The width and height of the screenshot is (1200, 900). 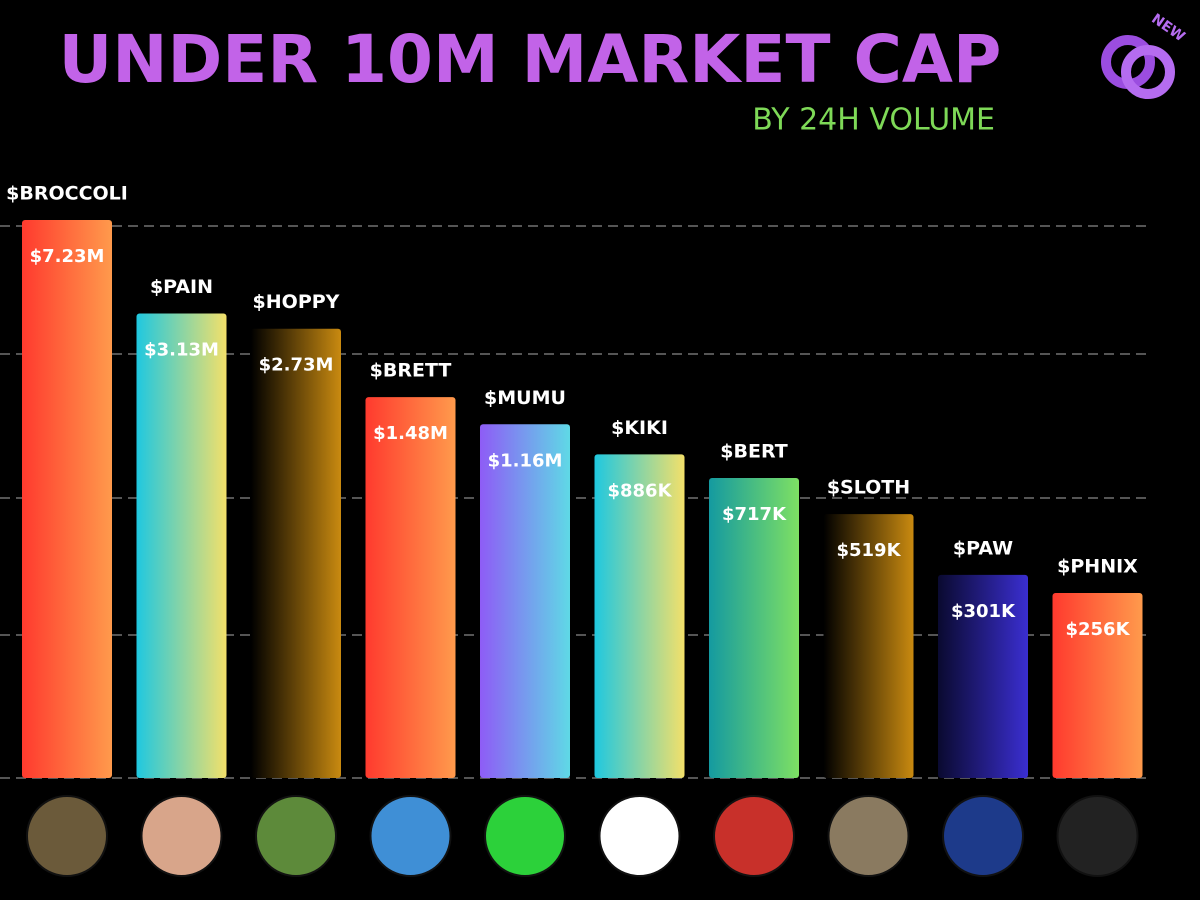 I want to click on category-label: $PHNIX, so click(x=1097, y=567).